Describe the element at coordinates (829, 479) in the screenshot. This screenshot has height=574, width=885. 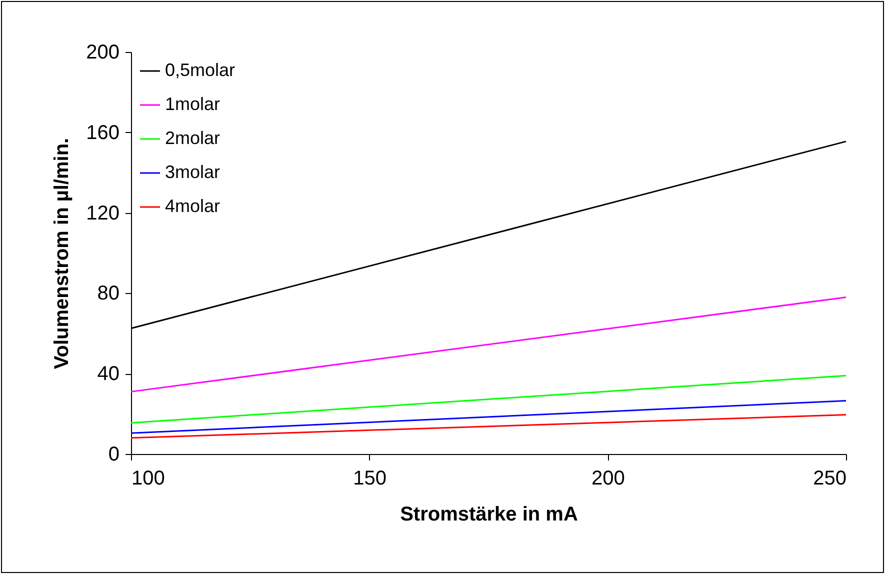
I see `x-tick-label: 250` at that location.